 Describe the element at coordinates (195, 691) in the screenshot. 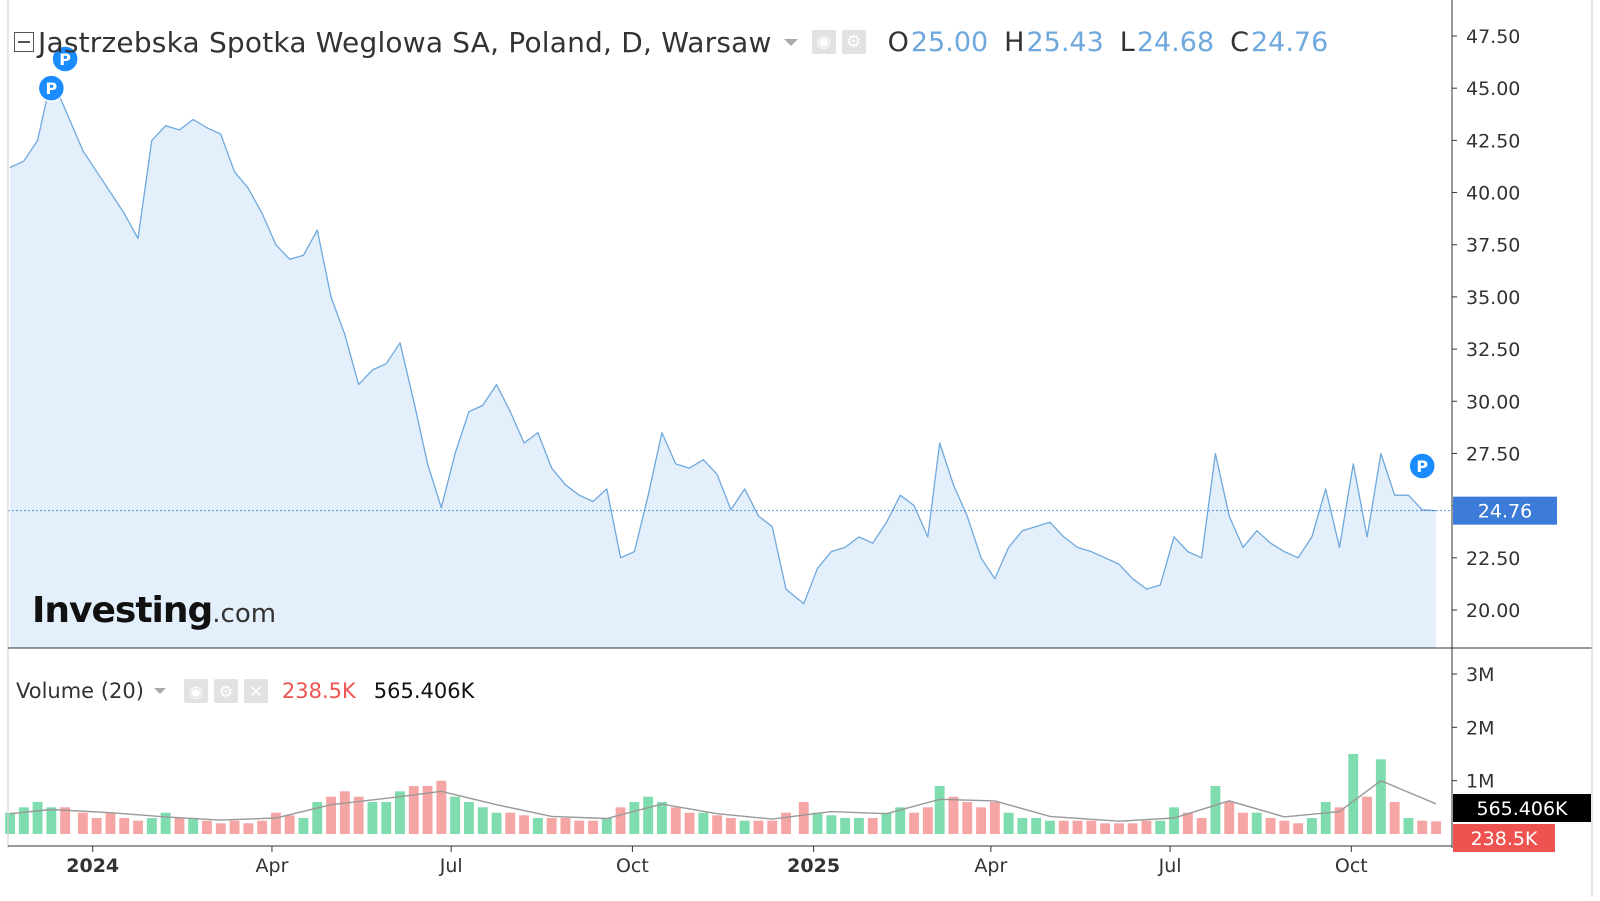

I see `volume-eye-icon: ◉` at that location.